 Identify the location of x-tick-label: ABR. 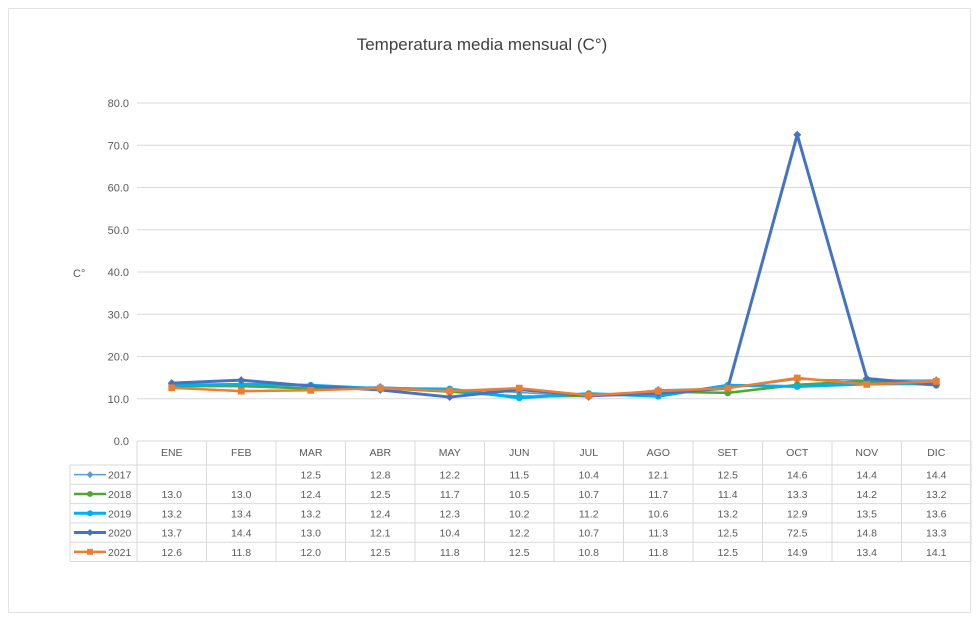
(380, 453).